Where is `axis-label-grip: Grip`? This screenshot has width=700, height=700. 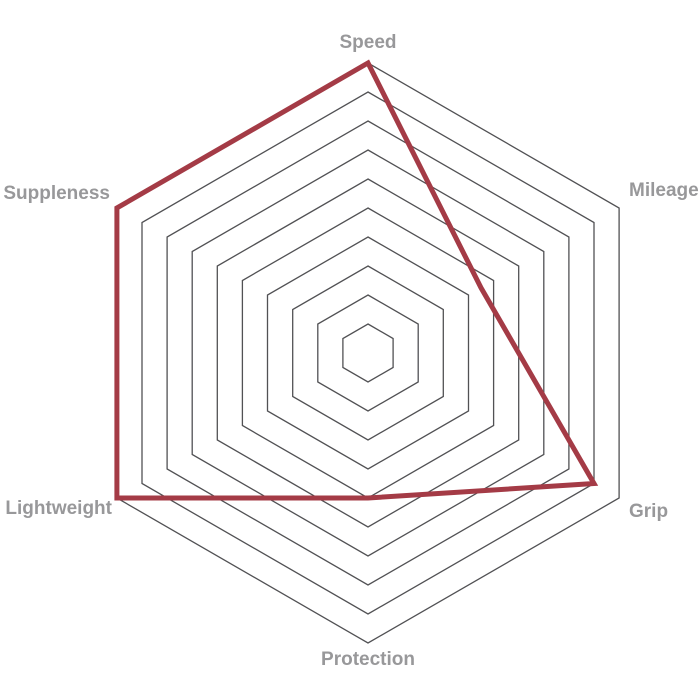 axis-label-grip: Grip is located at coordinates (648, 511).